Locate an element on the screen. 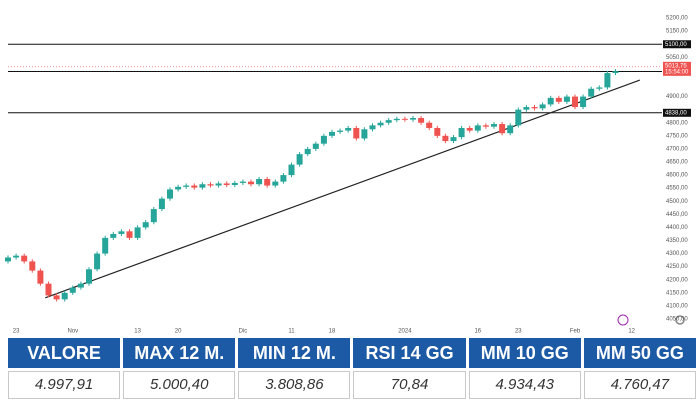 The width and height of the screenshot is (700, 400). x-tick-label: 18 is located at coordinates (332, 332).